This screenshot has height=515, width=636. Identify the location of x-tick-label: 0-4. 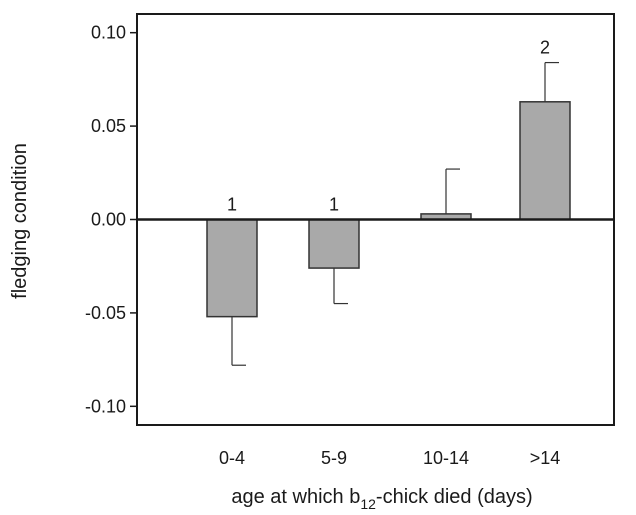
(232, 458).